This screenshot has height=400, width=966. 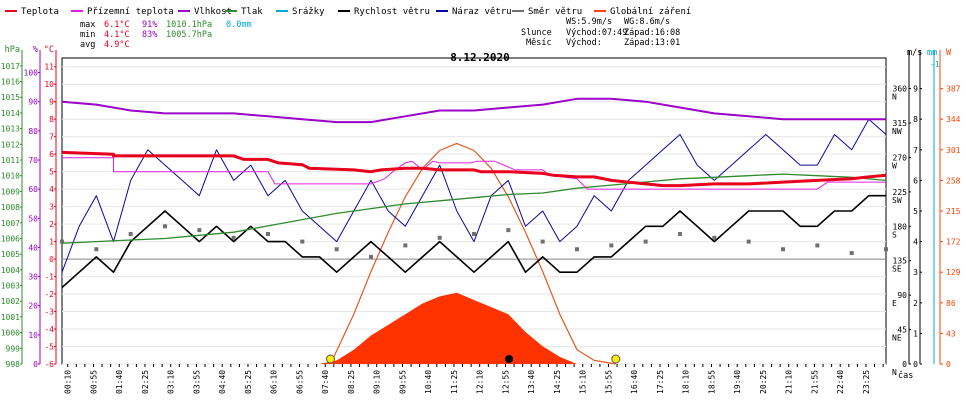 I want to click on axis-tick-label: -3, so click(x=49, y=312).